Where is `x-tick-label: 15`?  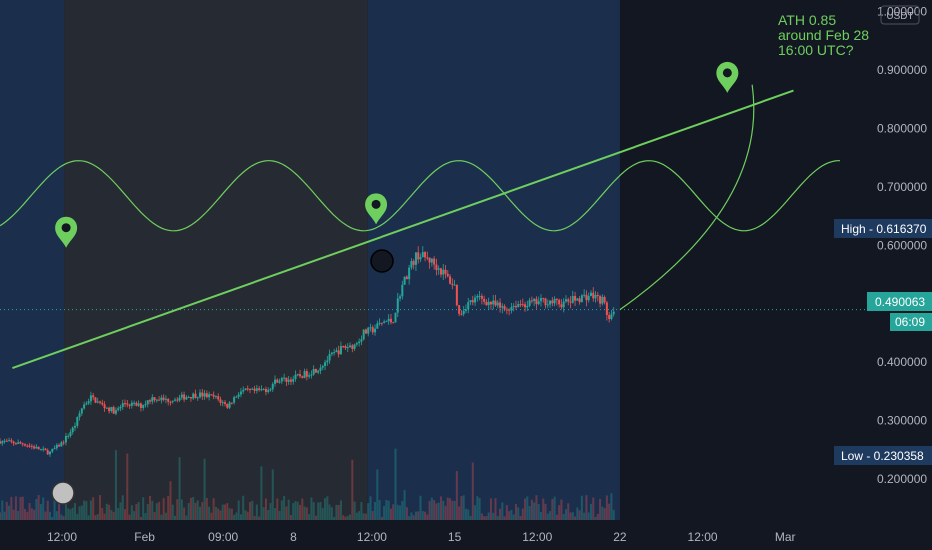
x-tick-label: 15 is located at coordinates (455, 537).